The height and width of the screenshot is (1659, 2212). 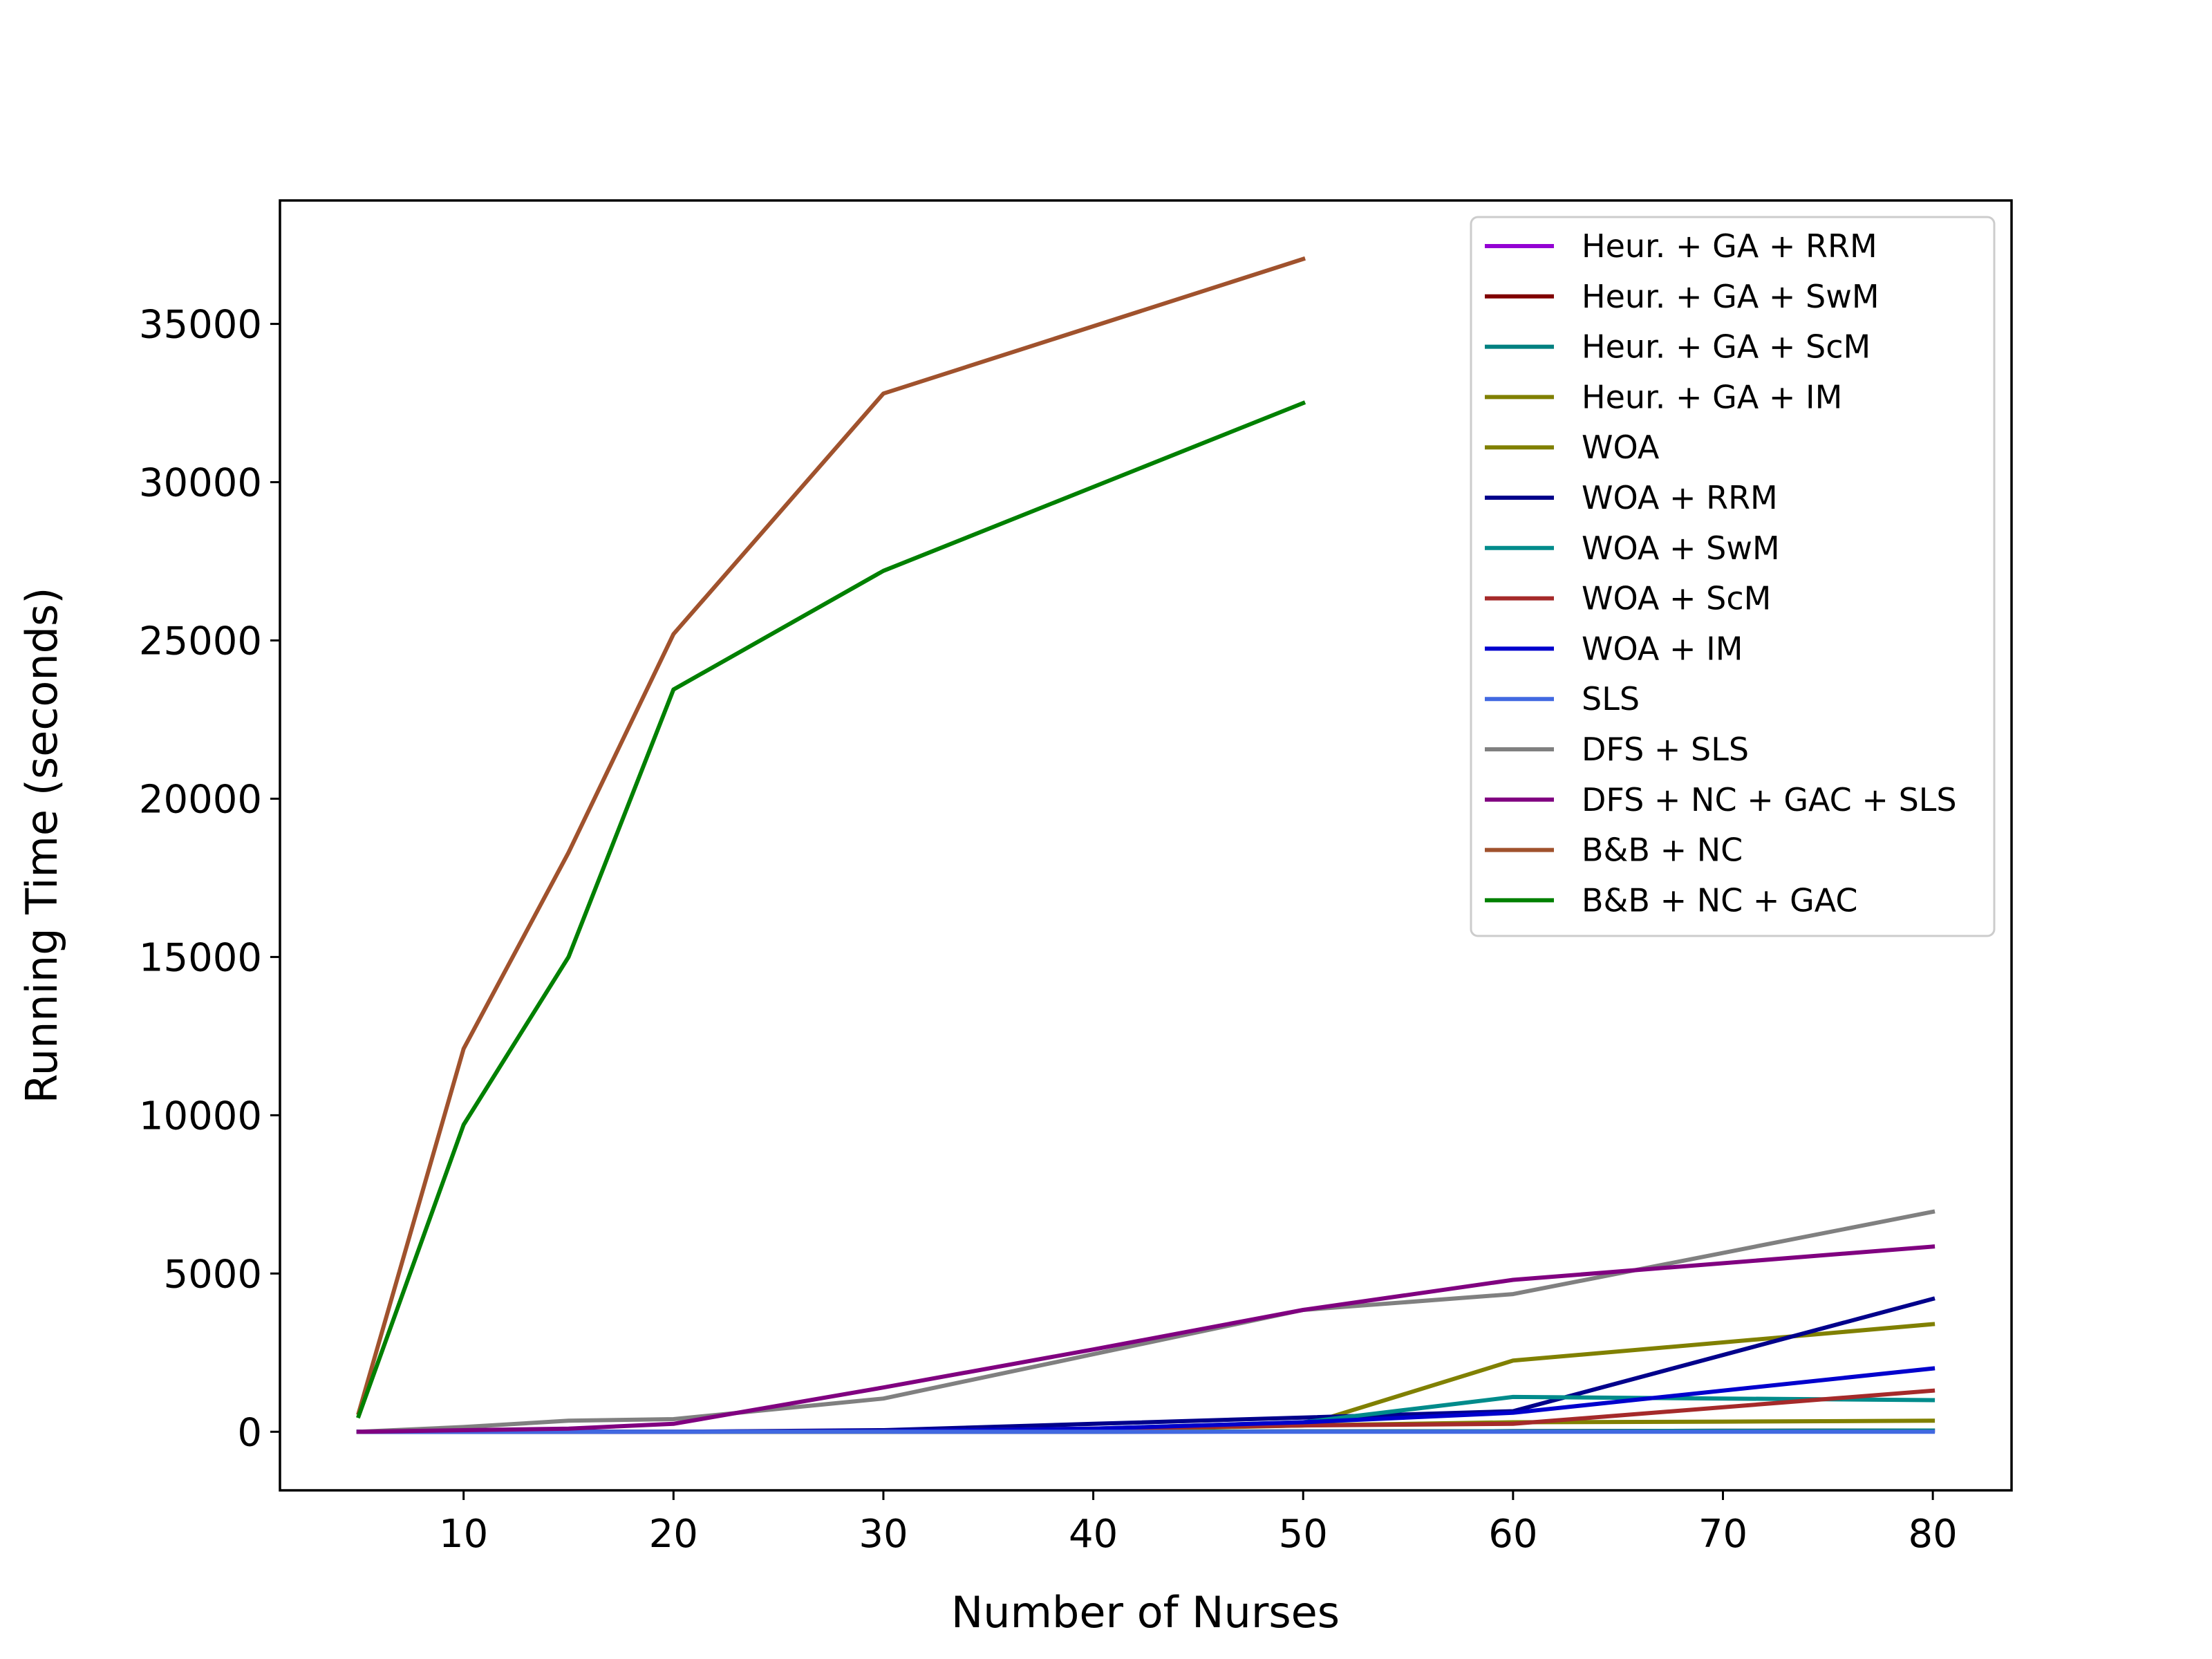 I want to click on legend-item: B&B + NC + GAC, so click(x=1671, y=900).